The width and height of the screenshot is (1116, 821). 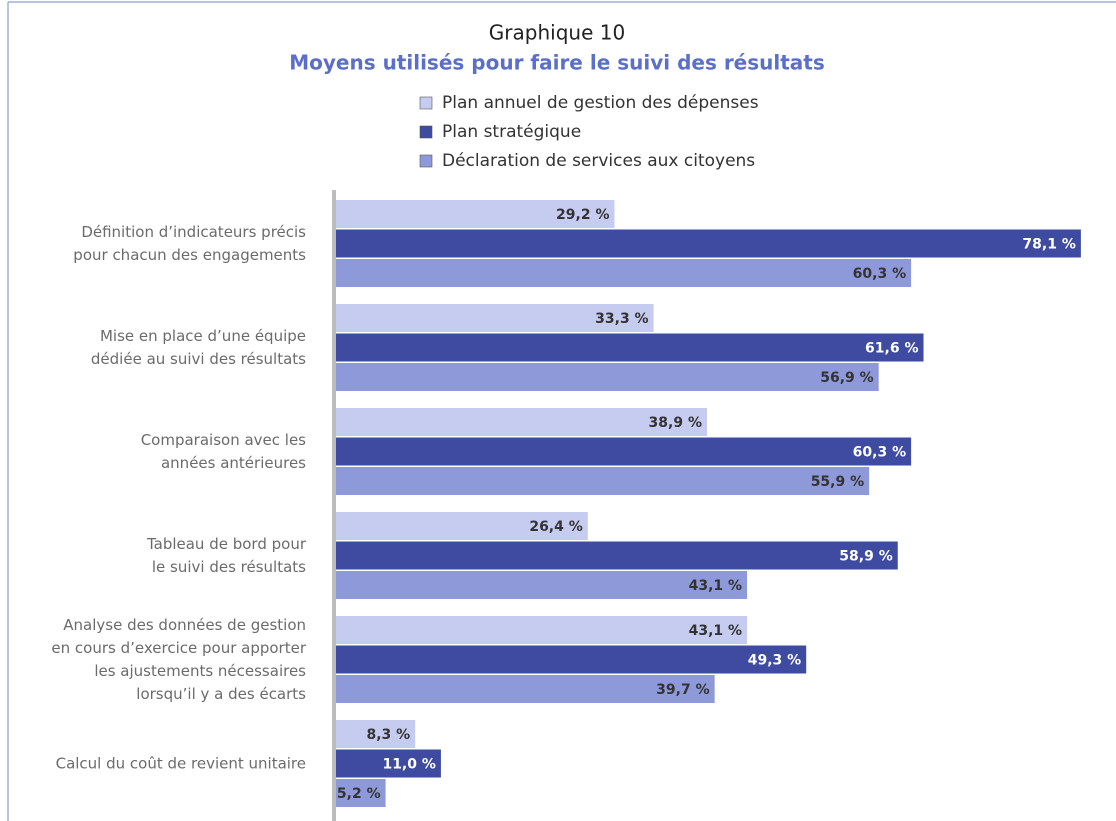 I want to click on legend-label: Plan stratégique, so click(x=511, y=132).